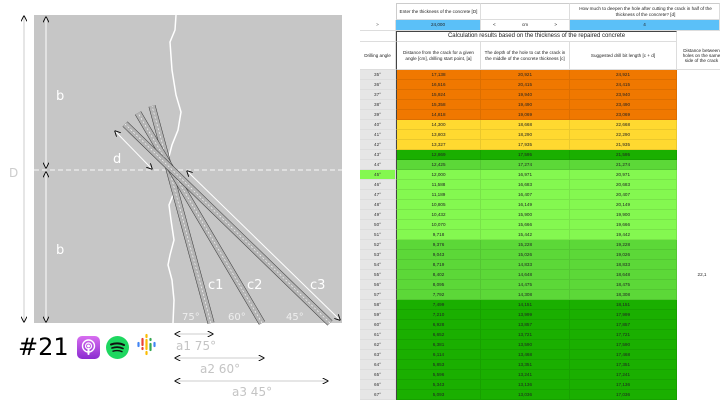 Image resolution: width=720 pixels, height=400 pixels. What do you see at coordinates (623, 365) in the screenshot?
I see `row-cd-value: 17,351` at bounding box center [623, 365].